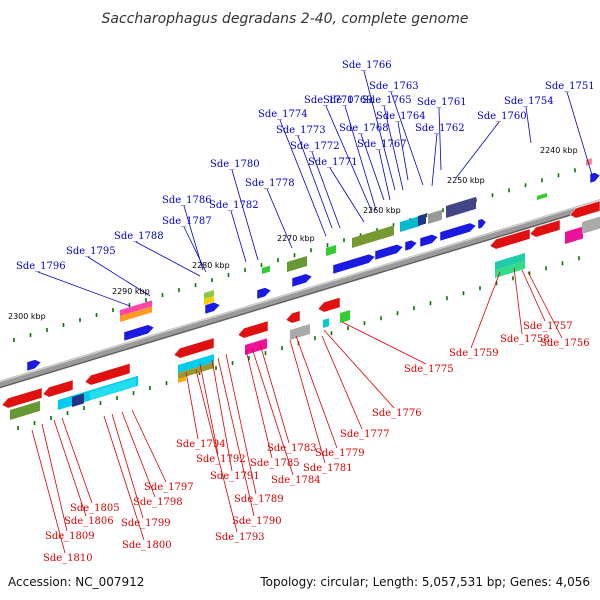 The width and height of the screenshot is (600, 600). Describe the element at coordinates (296, 480) in the screenshot. I see `reverse-gene-label: Sde_1784` at that location.